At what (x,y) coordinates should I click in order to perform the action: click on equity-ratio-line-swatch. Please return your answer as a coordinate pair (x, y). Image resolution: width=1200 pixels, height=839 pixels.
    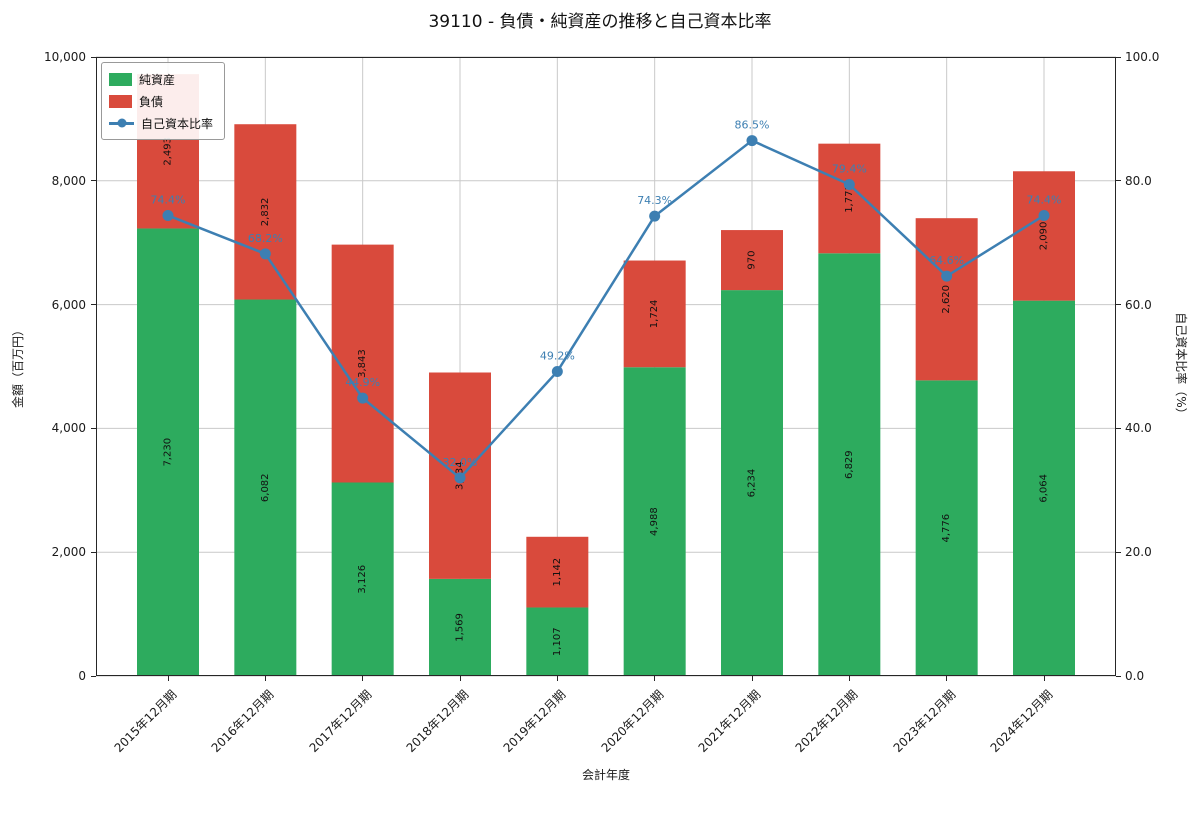
    Looking at the image, I should click on (121, 123).